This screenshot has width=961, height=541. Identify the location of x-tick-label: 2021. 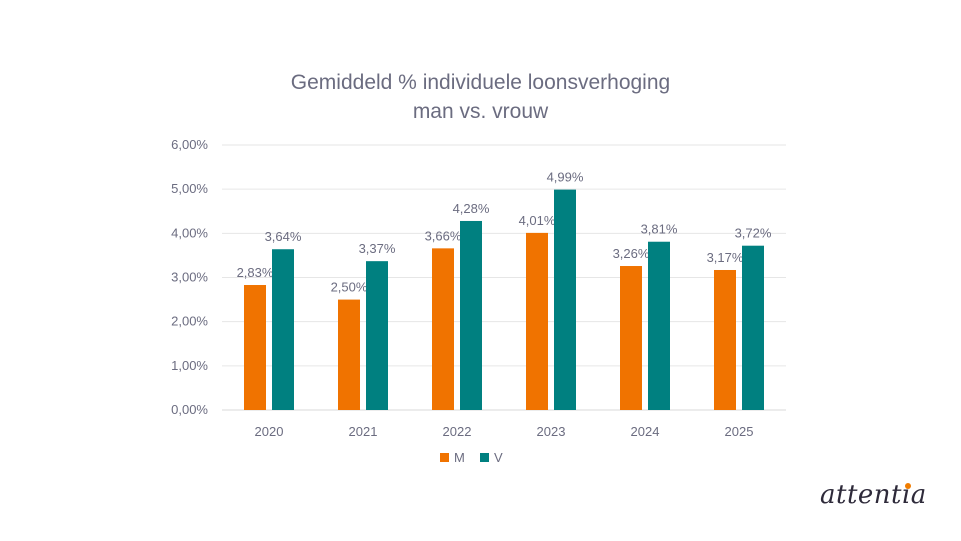
(363, 431).